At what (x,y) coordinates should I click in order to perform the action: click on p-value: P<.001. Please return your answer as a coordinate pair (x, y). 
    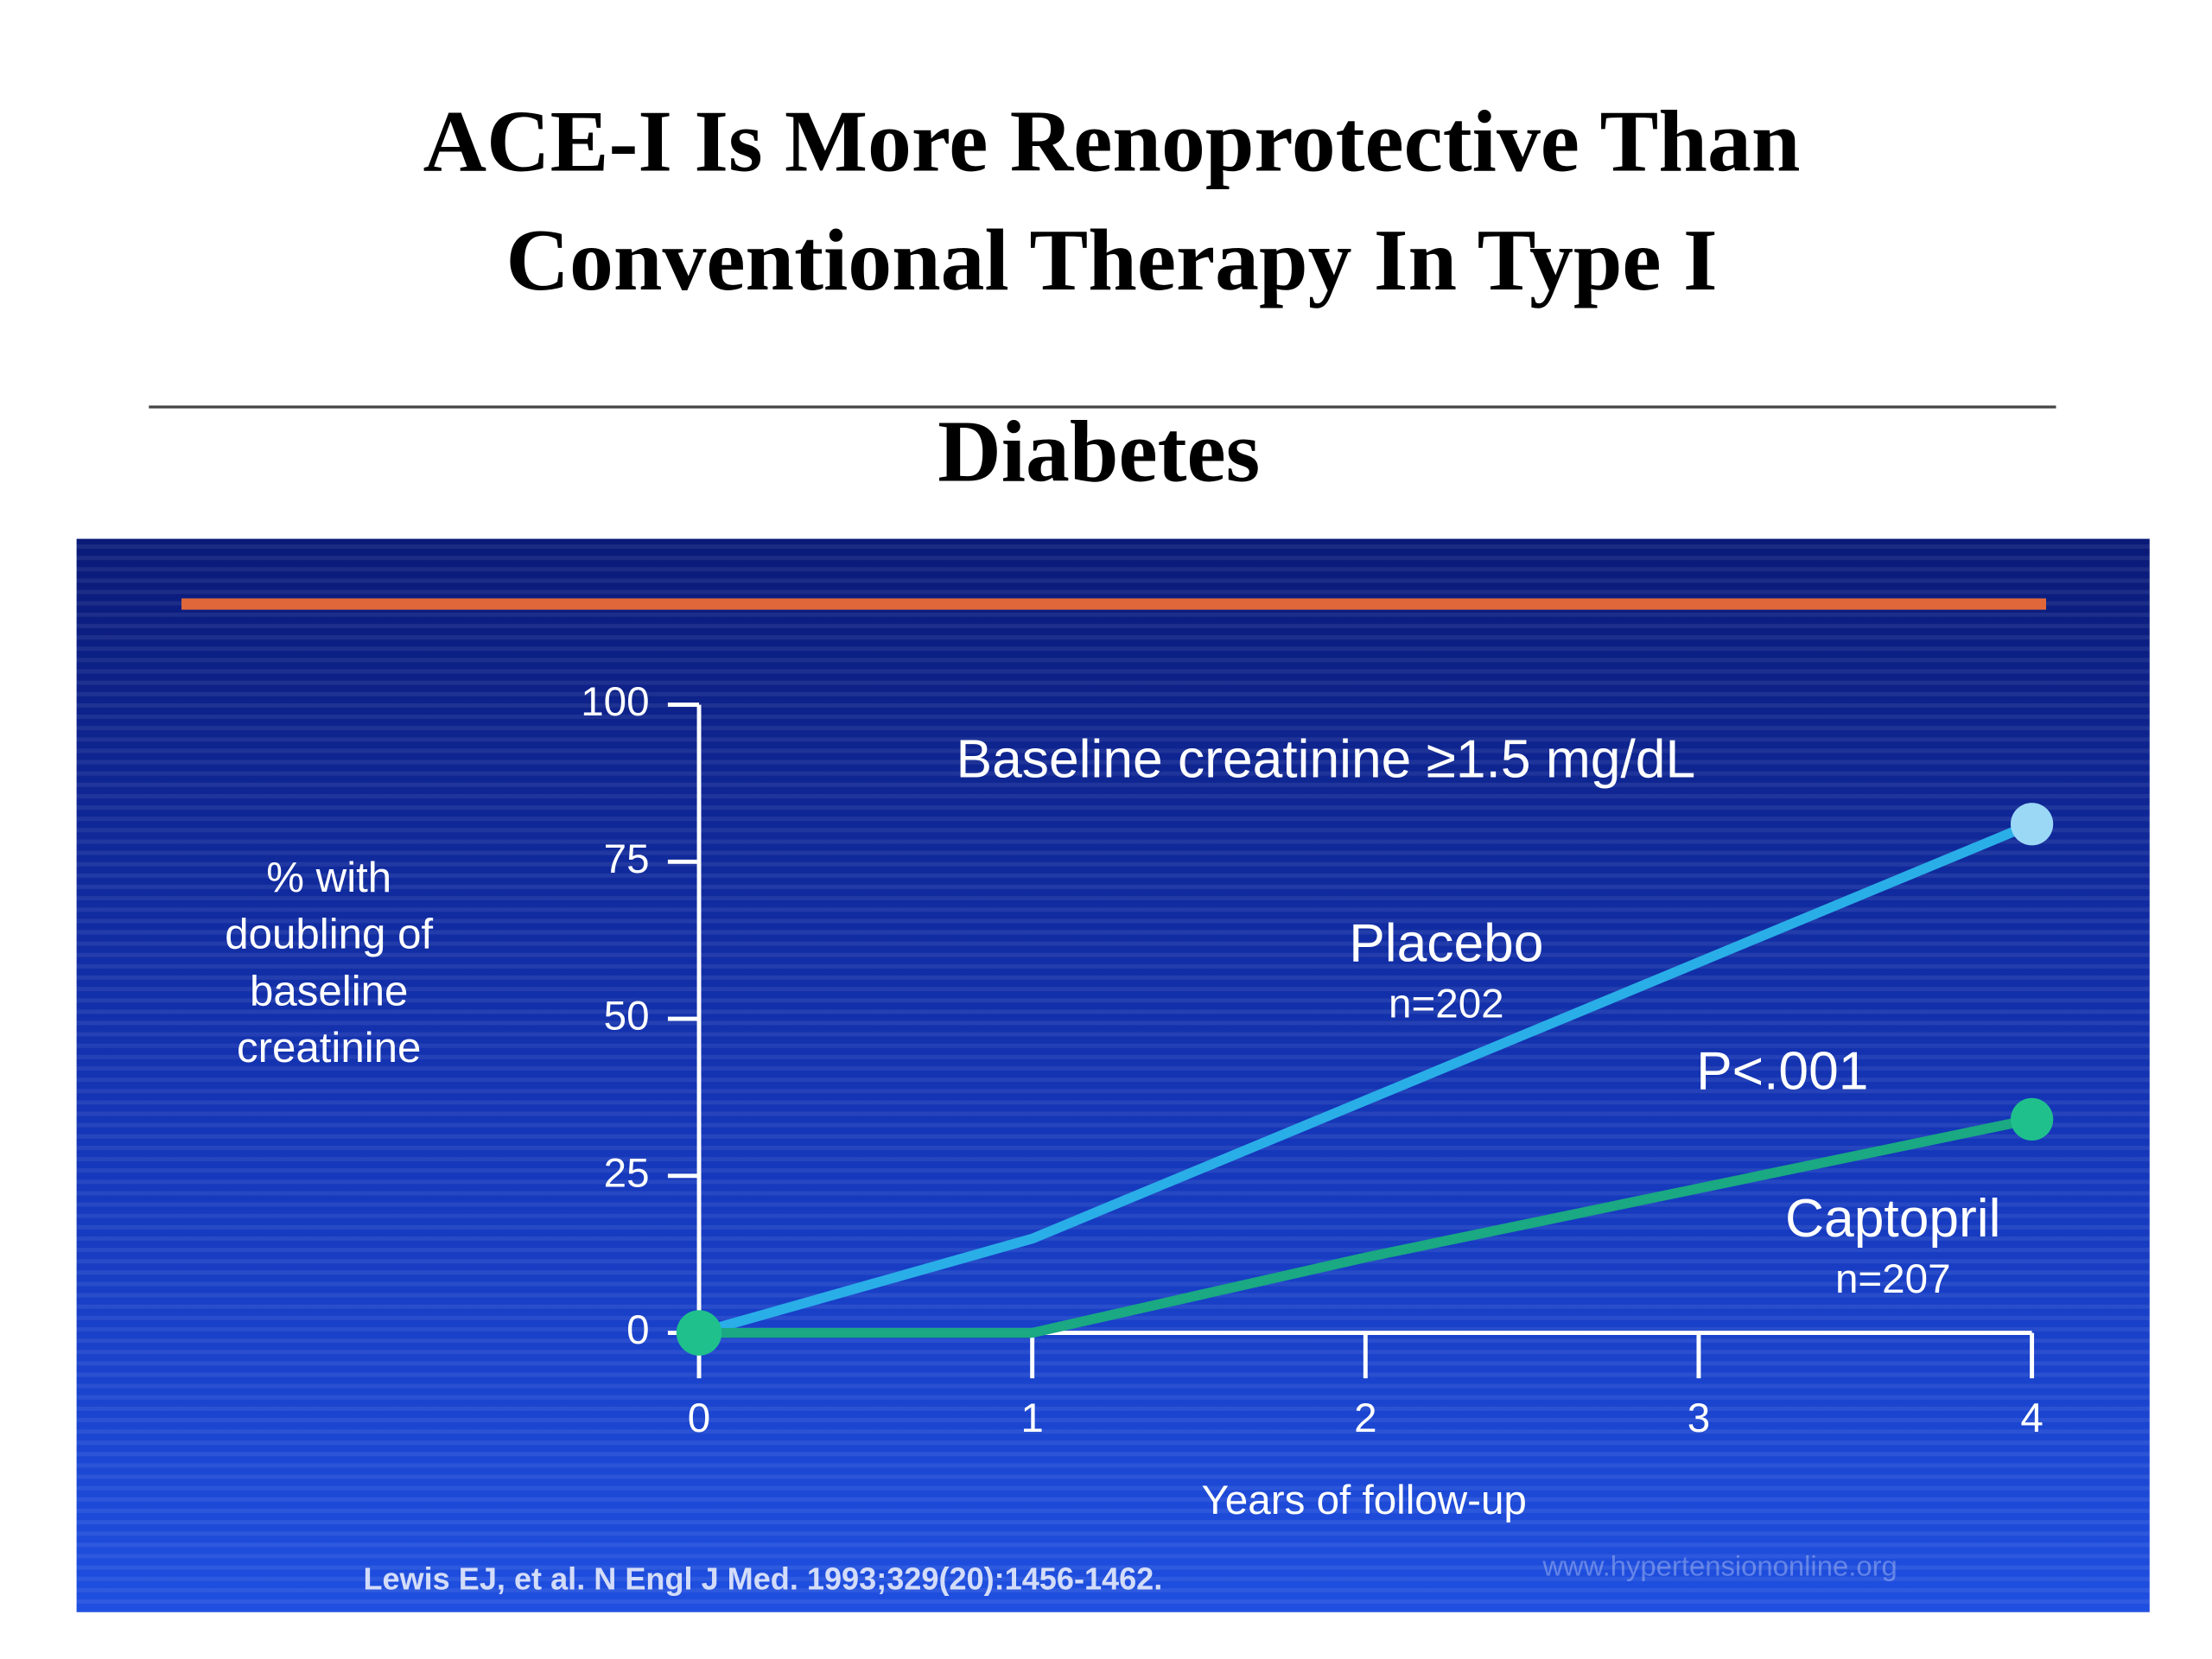
    Looking at the image, I should click on (1782, 1071).